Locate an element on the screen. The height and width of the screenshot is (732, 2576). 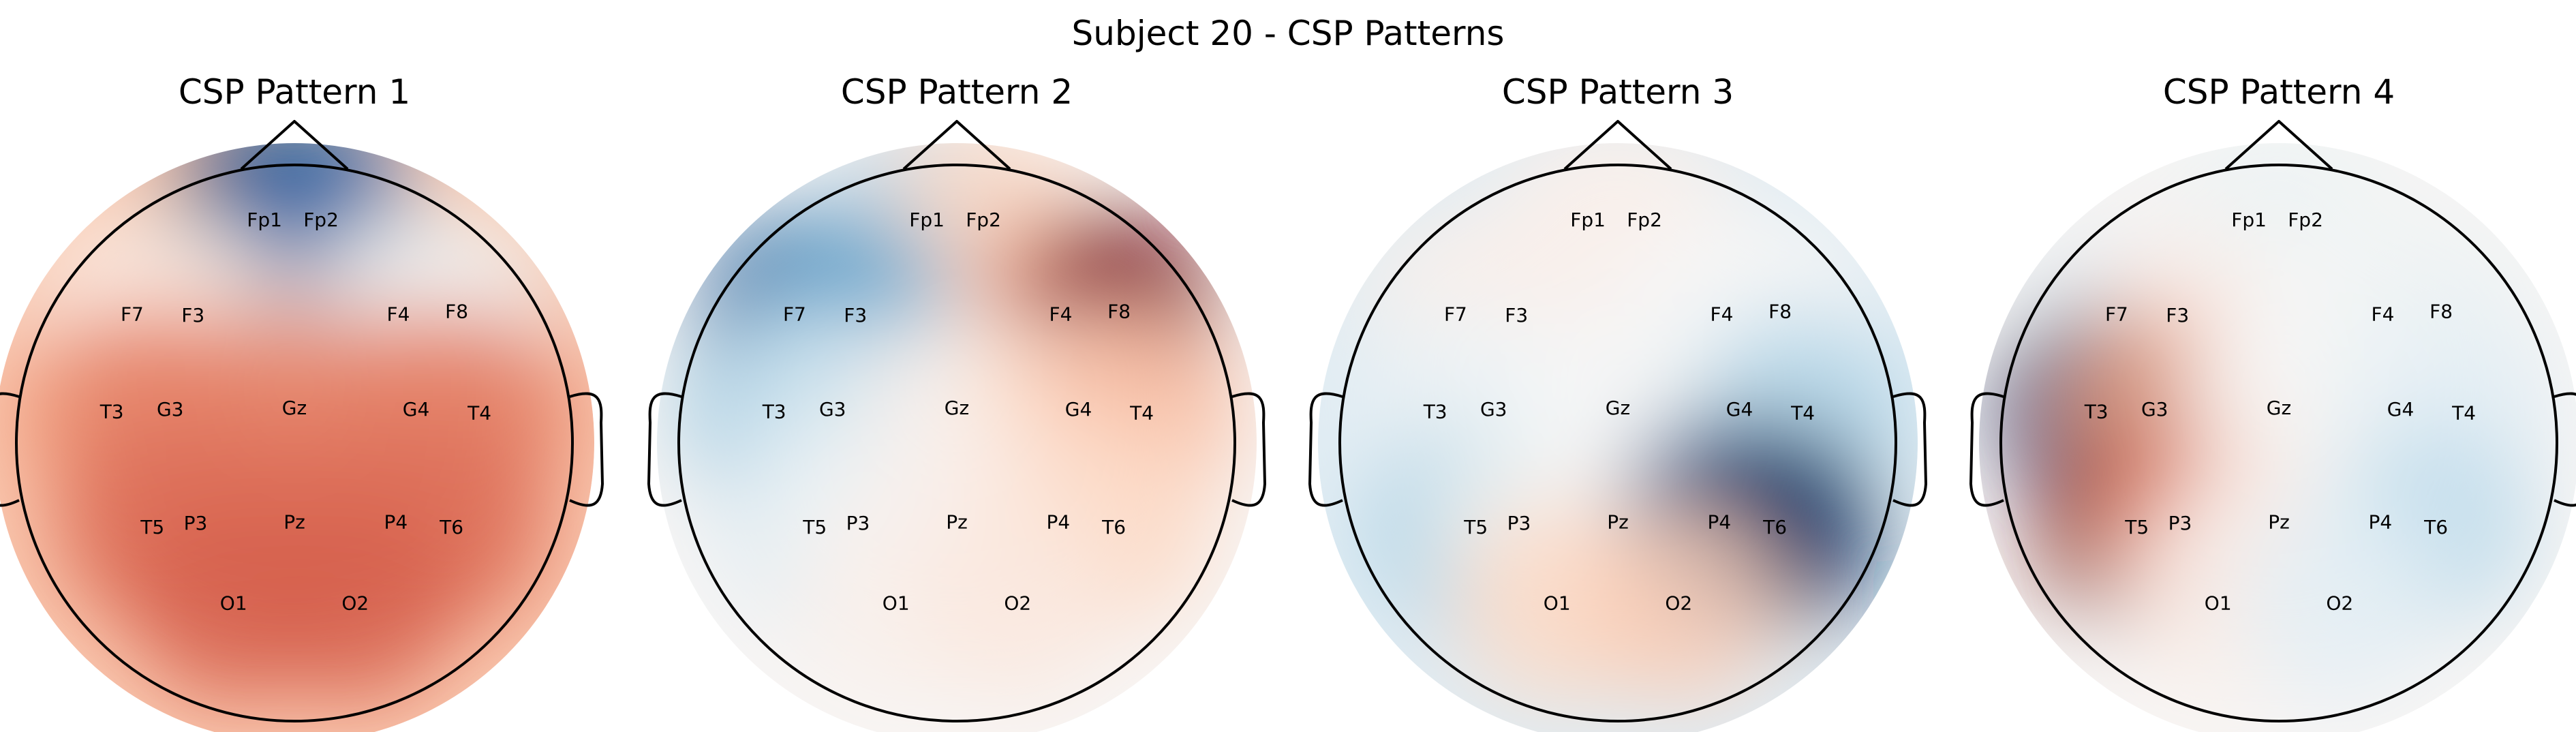
figure-title: Subject 20 - CSP Patterns is located at coordinates (1288, 33).